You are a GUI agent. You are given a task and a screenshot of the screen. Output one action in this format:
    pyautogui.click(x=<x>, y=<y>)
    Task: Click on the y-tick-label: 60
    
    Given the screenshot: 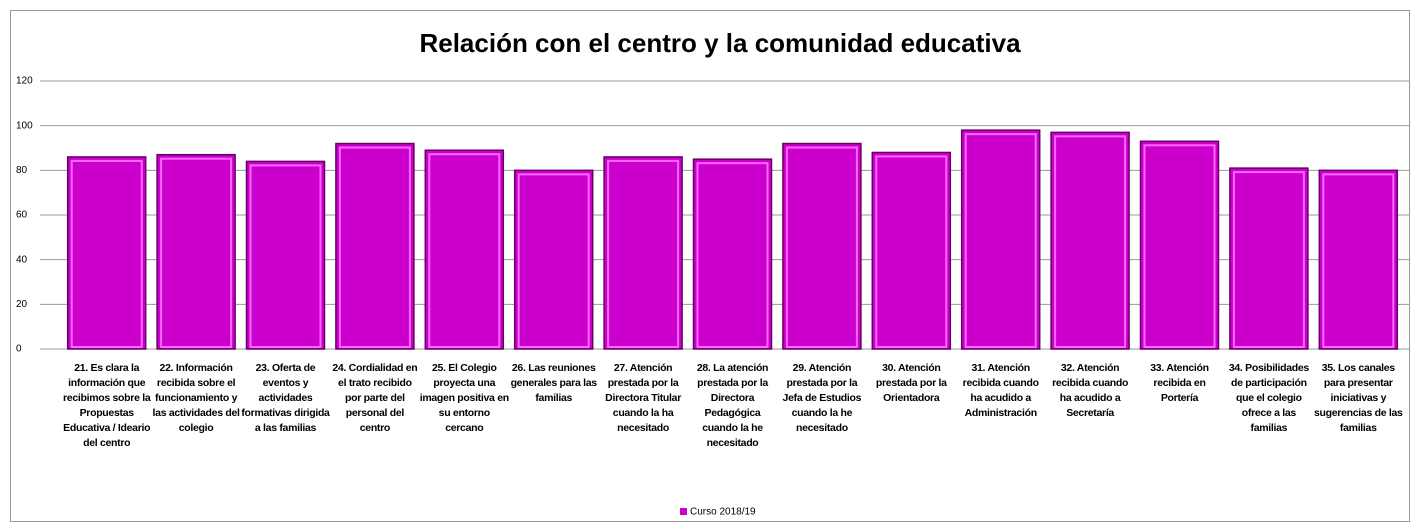 What is the action you would take?
    pyautogui.click(x=22, y=215)
    